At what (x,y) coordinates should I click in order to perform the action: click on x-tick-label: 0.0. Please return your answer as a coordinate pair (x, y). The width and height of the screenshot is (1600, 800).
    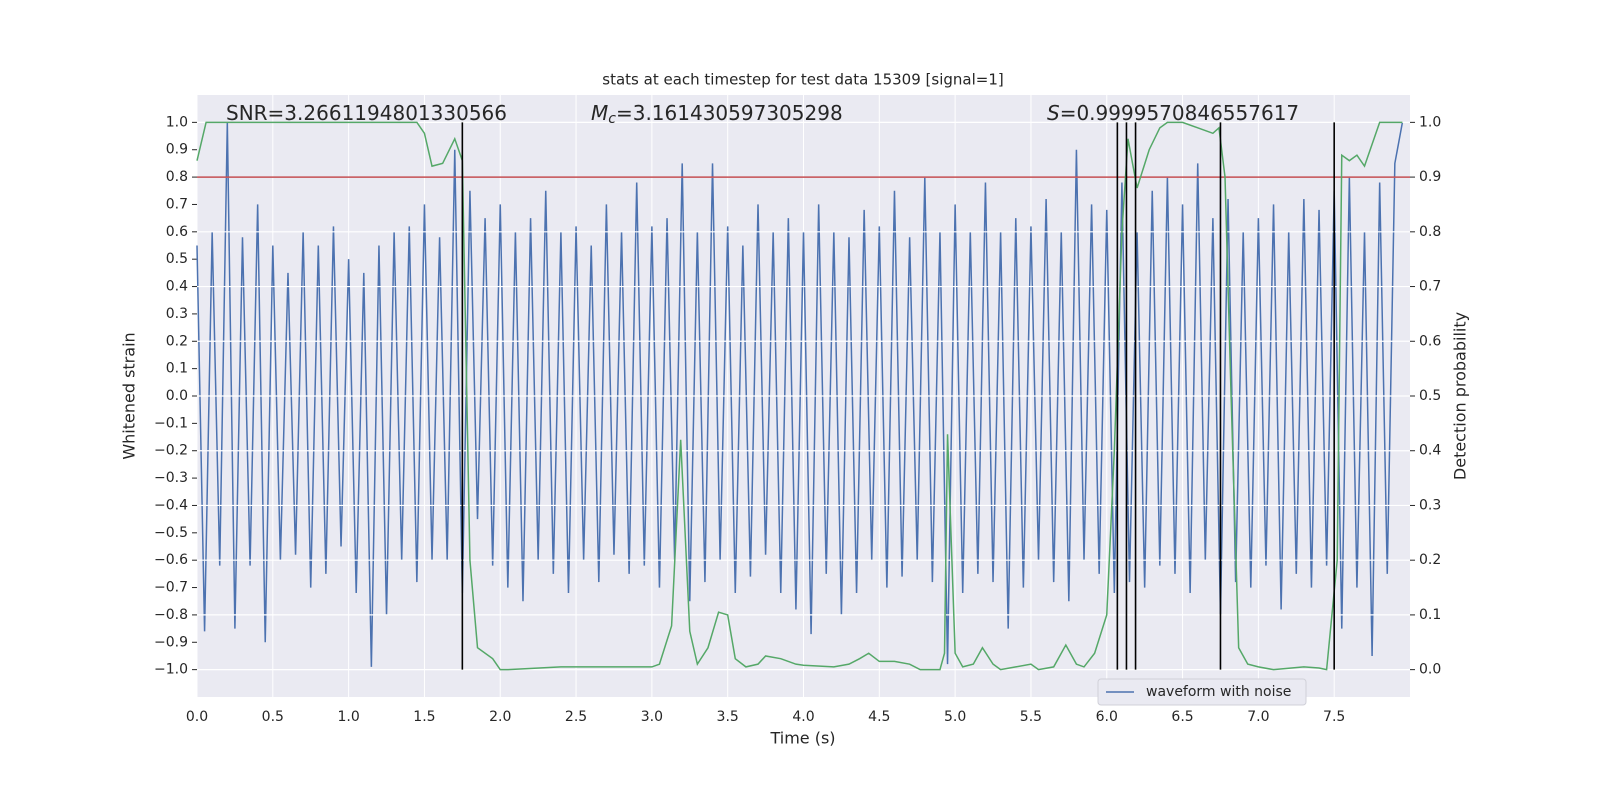
    Looking at the image, I should click on (197, 717).